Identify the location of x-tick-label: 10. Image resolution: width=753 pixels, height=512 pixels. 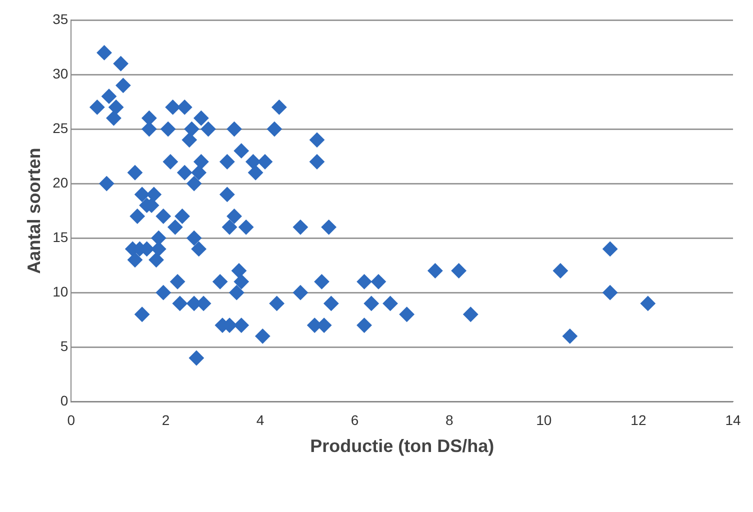
(544, 420).